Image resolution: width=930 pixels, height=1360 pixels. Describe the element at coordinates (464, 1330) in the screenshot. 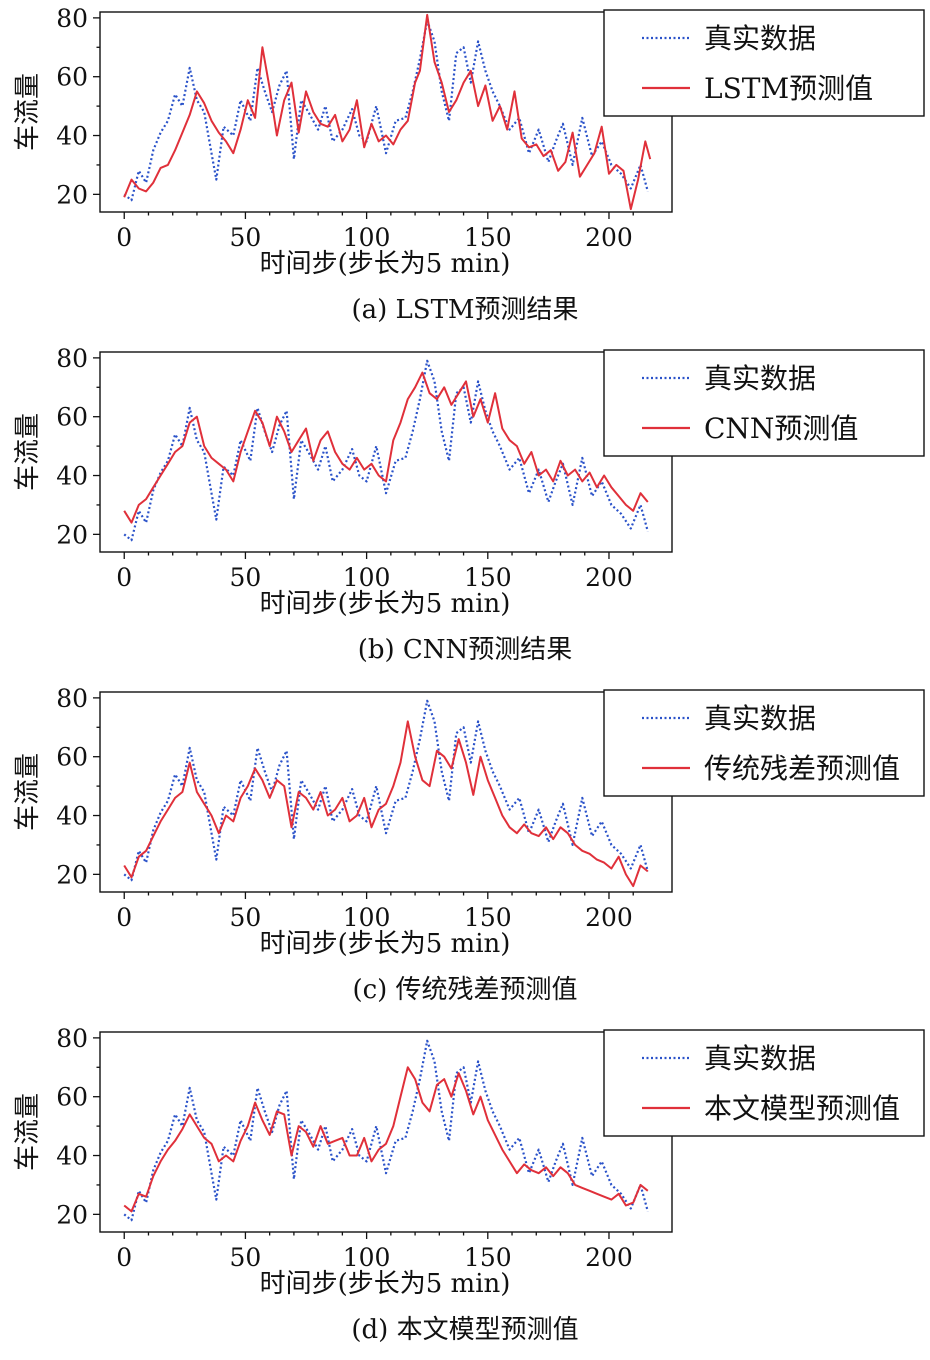

I see `panel-caption: (d) 本文模型预测值` at that location.